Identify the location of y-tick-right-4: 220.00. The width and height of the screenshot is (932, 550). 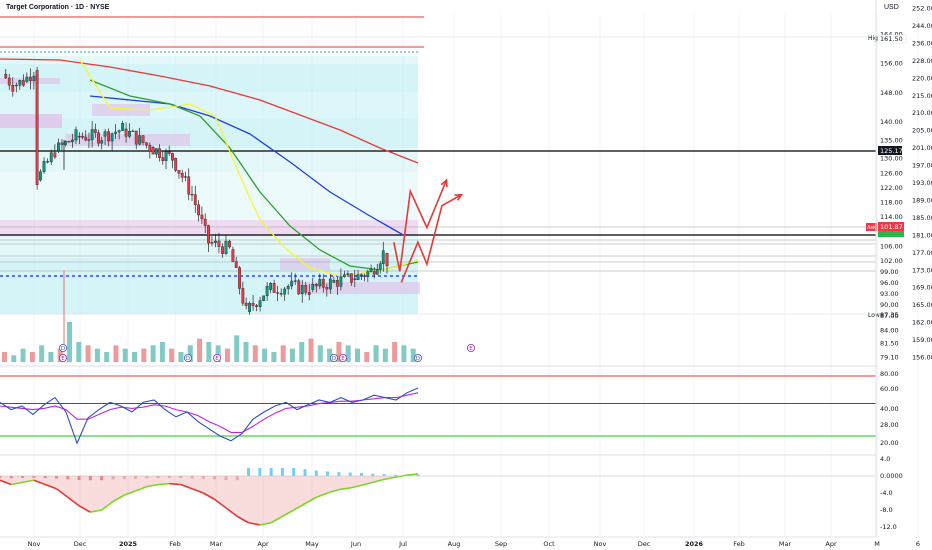
(922, 78).